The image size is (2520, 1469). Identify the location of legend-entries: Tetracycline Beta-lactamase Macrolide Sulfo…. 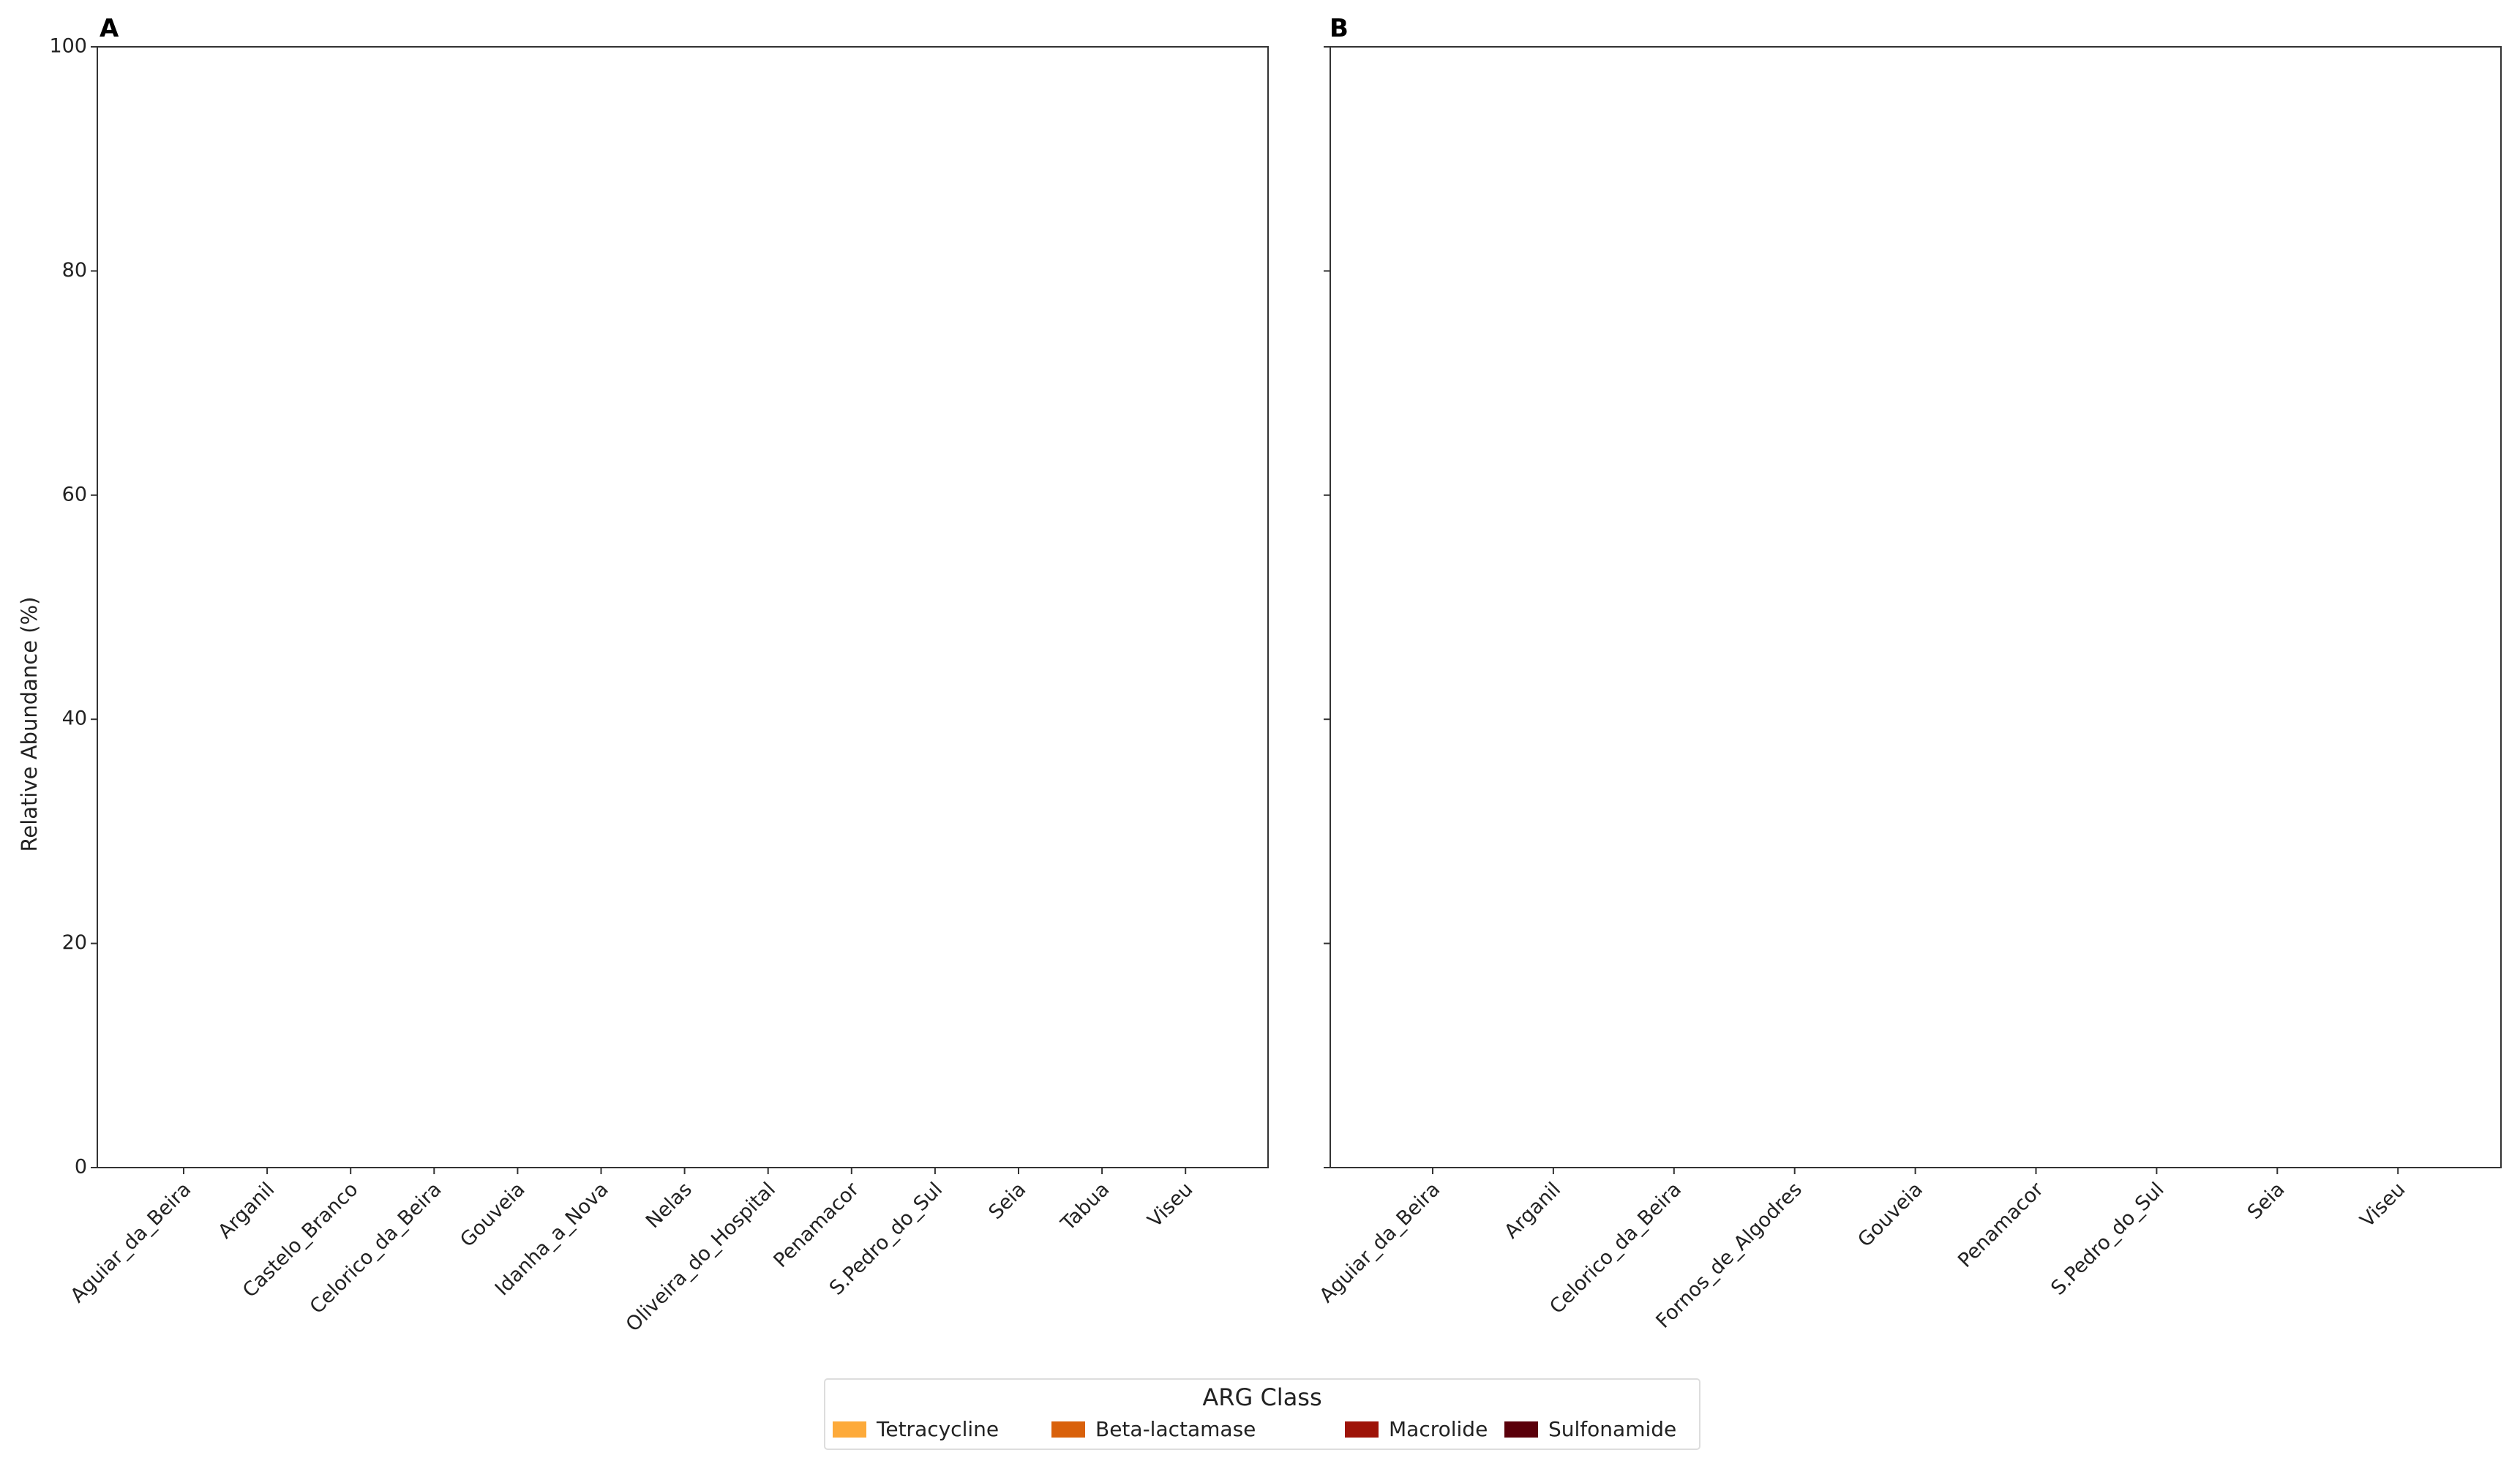
(1254, 1429).